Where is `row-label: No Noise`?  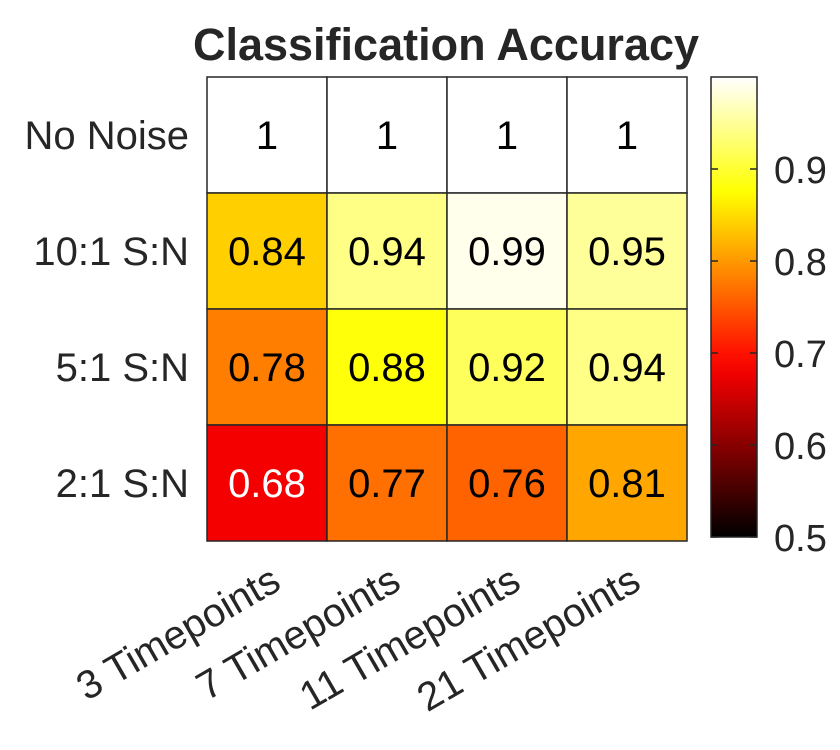 row-label: No Noise is located at coordinates (106, 136).